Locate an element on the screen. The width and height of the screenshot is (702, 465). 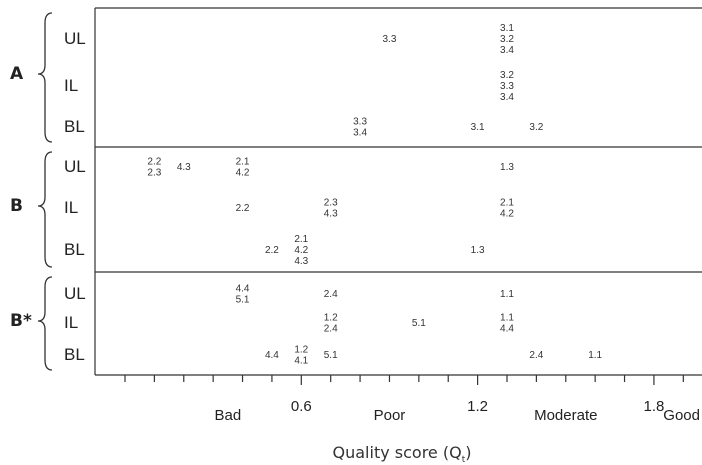
data-point-label: 4.1 is located at coordinates (301, 361).